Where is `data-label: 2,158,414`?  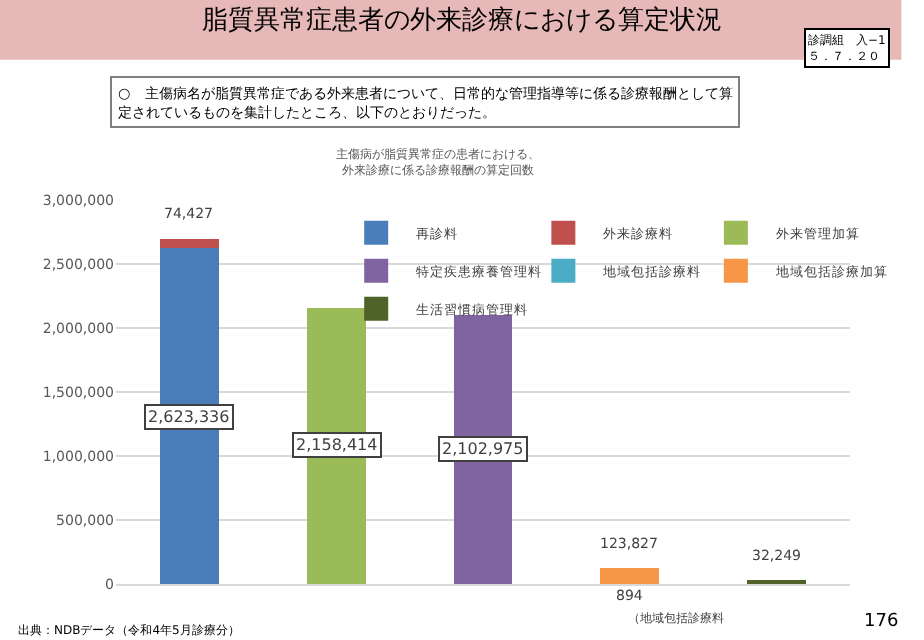 data-label: 2,158,414 is located at coordinates (337, 445).